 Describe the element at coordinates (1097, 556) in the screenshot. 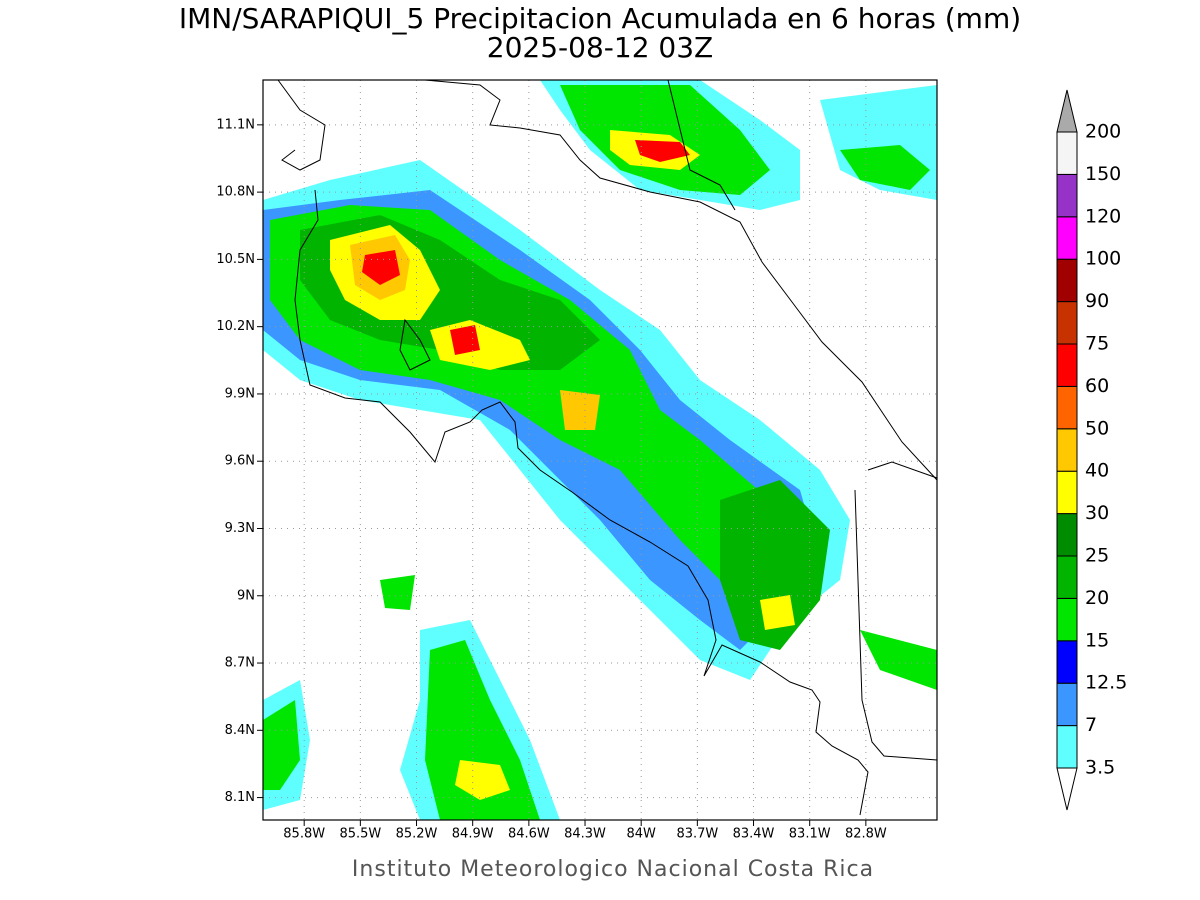

I see `colorbar-label: 25` at that location.